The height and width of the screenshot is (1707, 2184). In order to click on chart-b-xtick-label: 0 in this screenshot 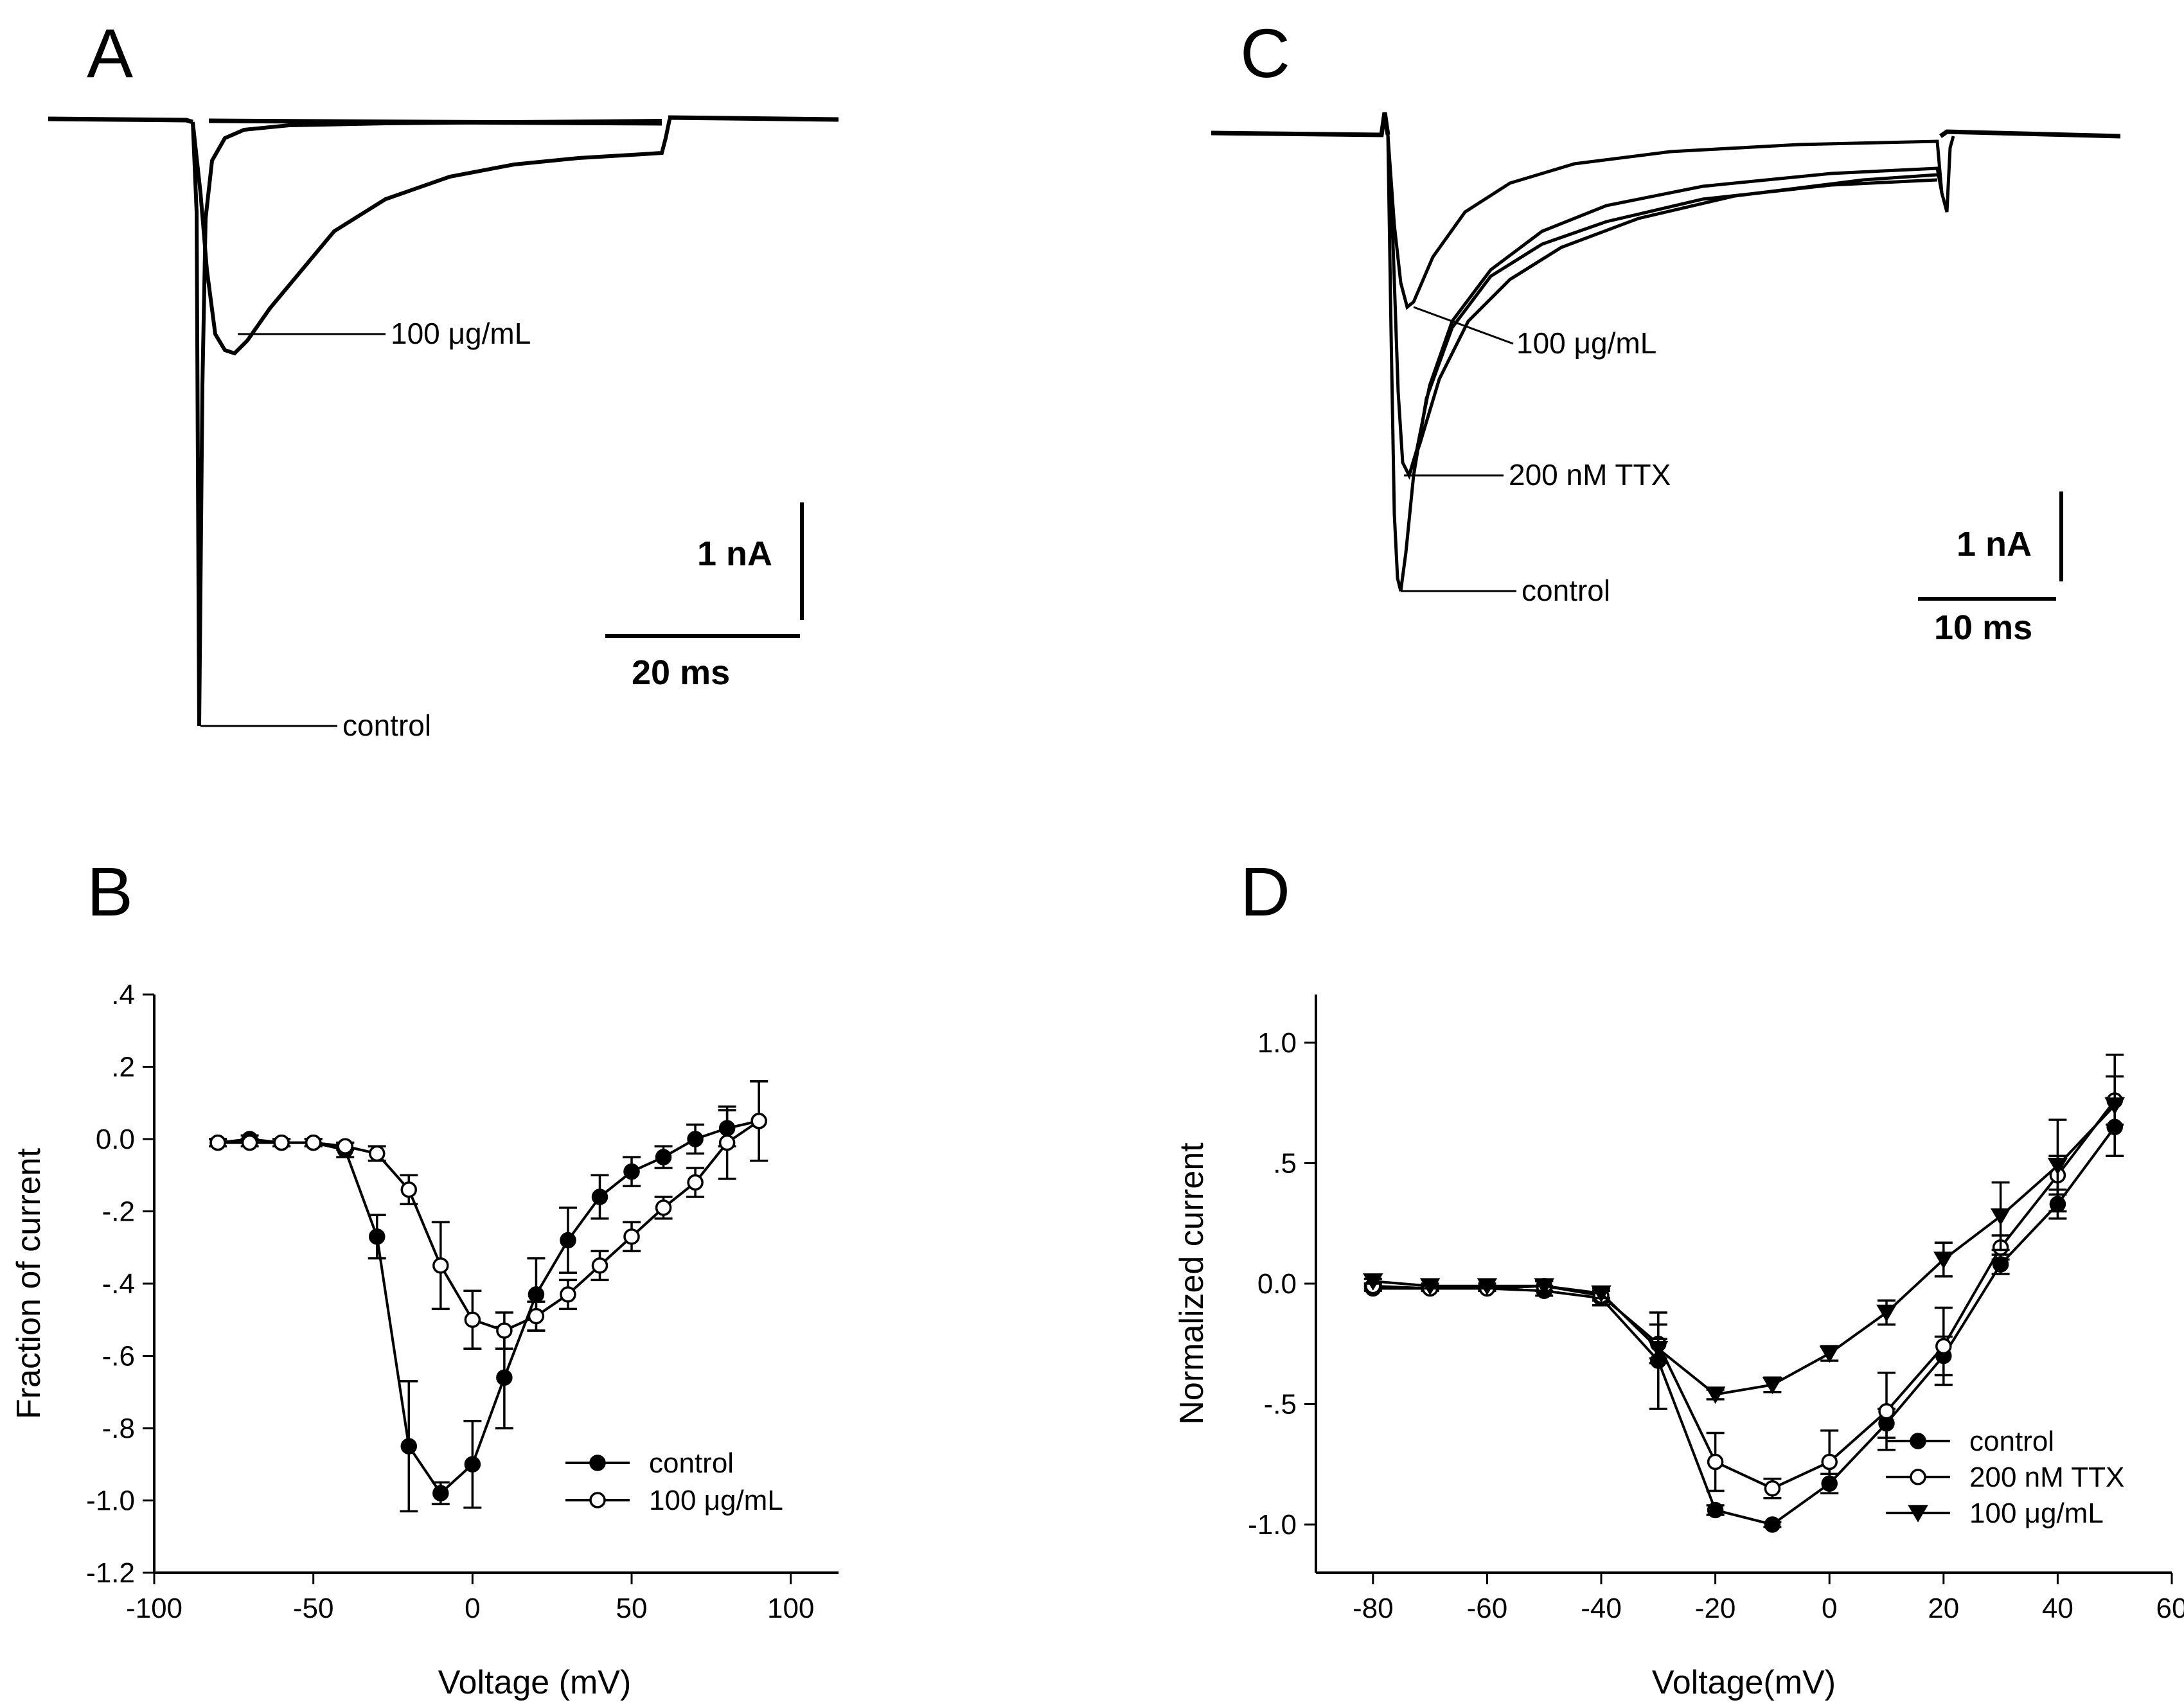, I will do `click(472, 1608)`.